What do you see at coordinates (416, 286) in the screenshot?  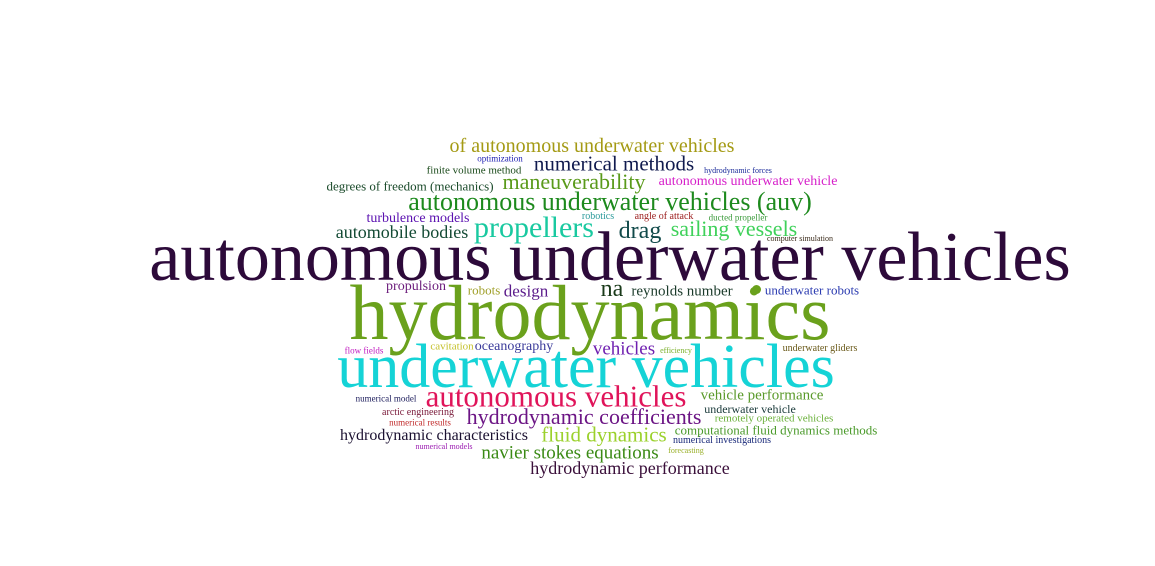 I see `word: propulsion` at bounding box center [416, 286].